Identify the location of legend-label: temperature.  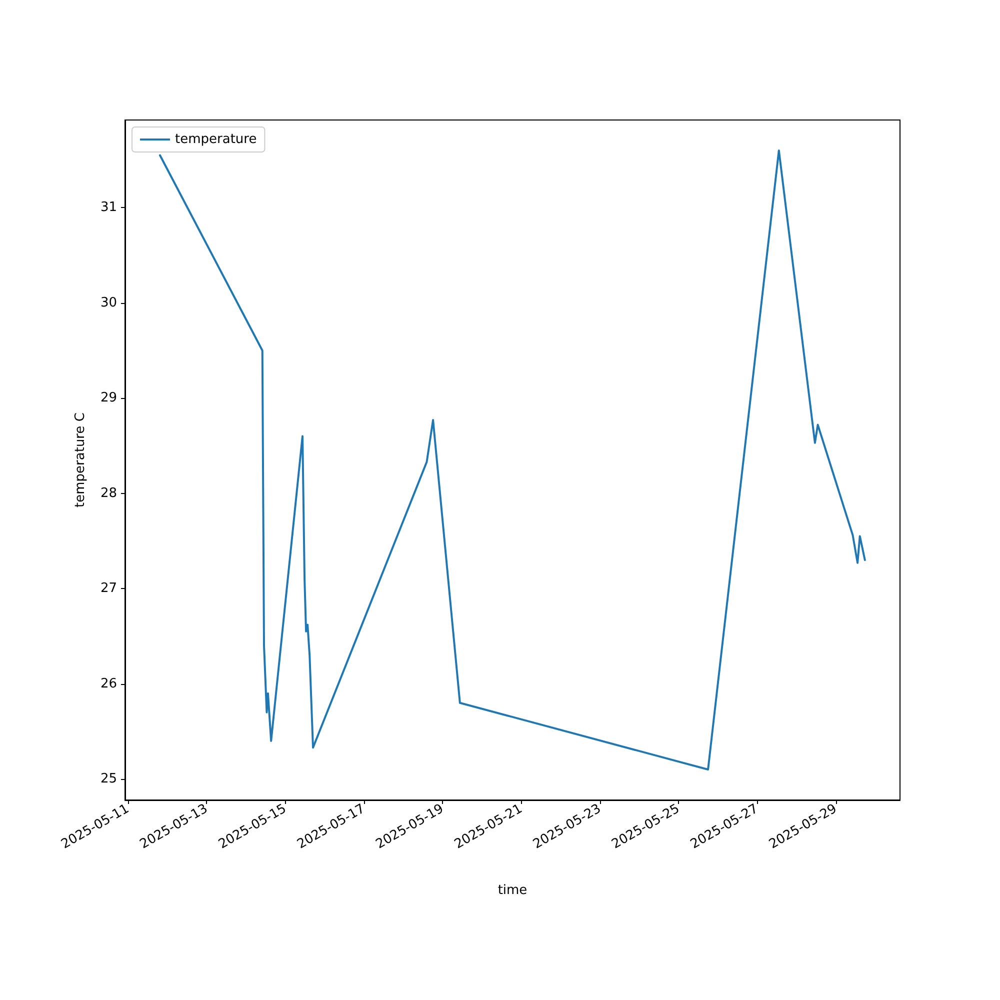
(216, 139).